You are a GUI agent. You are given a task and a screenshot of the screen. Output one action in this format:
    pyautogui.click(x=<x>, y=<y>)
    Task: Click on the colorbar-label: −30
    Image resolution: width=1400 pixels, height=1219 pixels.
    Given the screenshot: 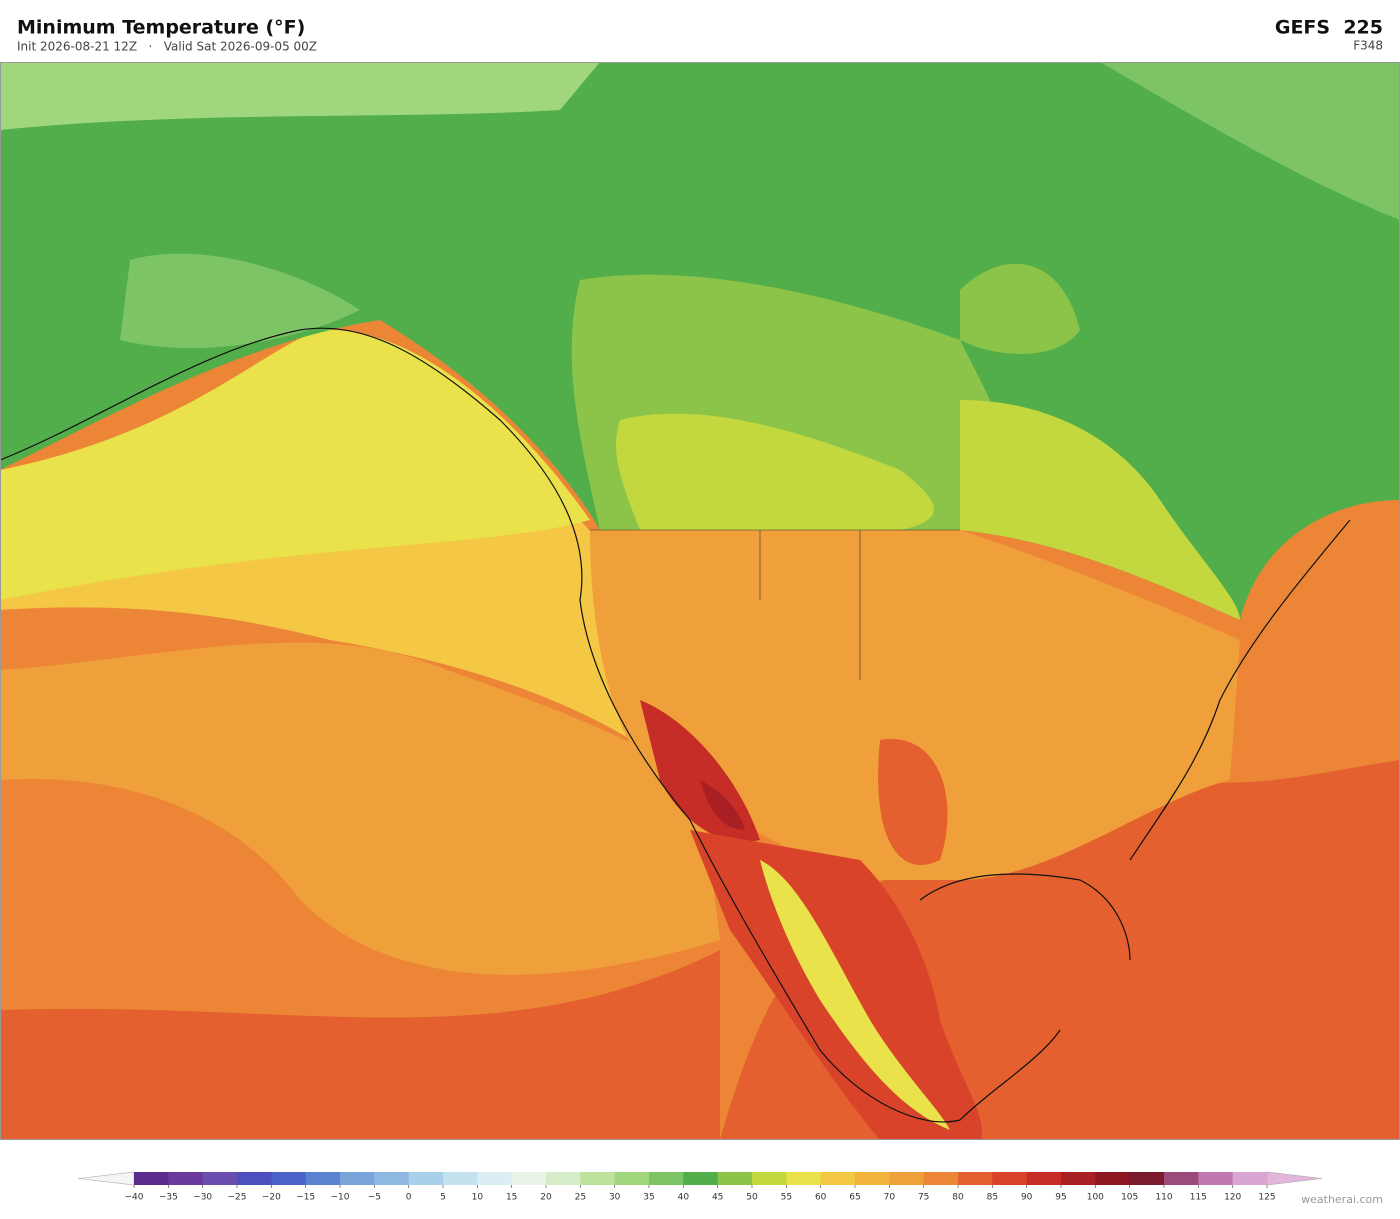 What is the action you would take?
    pyautogui.click(x=202, y=1198)
    